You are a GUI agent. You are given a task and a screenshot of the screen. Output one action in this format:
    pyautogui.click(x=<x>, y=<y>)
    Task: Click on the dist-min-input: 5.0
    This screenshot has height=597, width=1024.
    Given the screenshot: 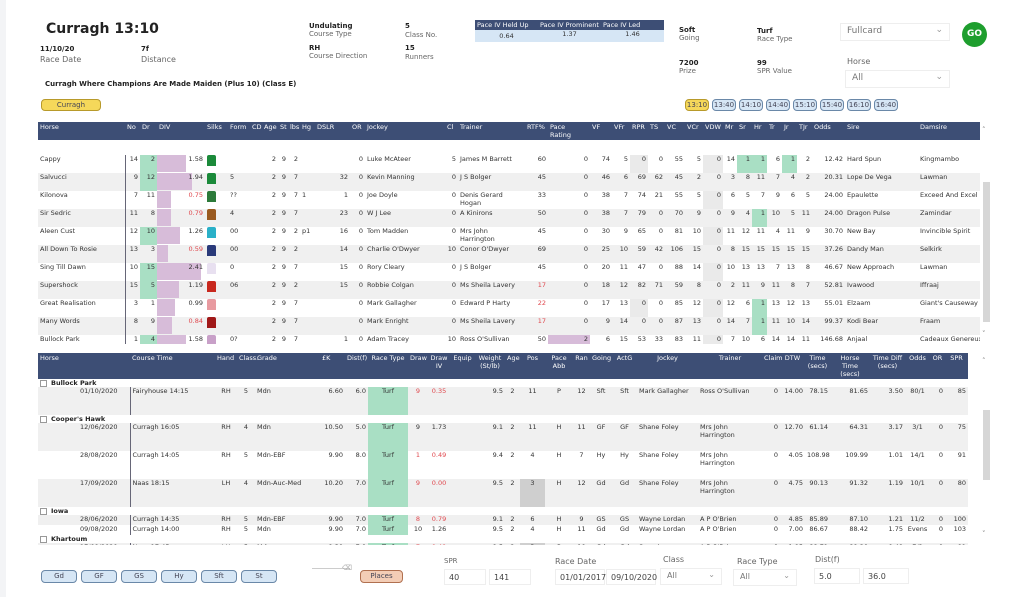 What is the action you would take?
    pyautogui.click(x=837, y=576)
    